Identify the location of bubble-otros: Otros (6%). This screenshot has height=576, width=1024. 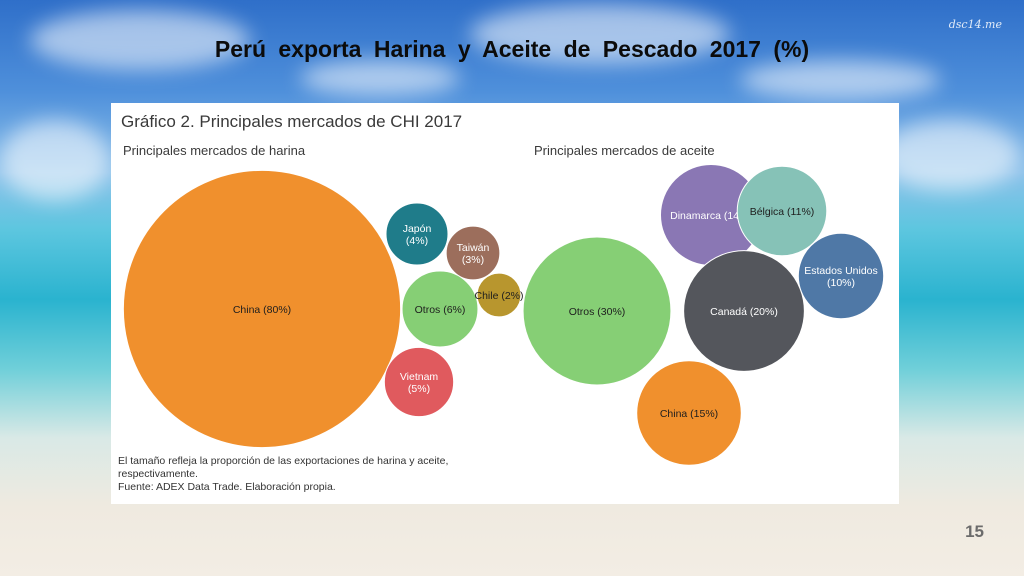
(440, 309).